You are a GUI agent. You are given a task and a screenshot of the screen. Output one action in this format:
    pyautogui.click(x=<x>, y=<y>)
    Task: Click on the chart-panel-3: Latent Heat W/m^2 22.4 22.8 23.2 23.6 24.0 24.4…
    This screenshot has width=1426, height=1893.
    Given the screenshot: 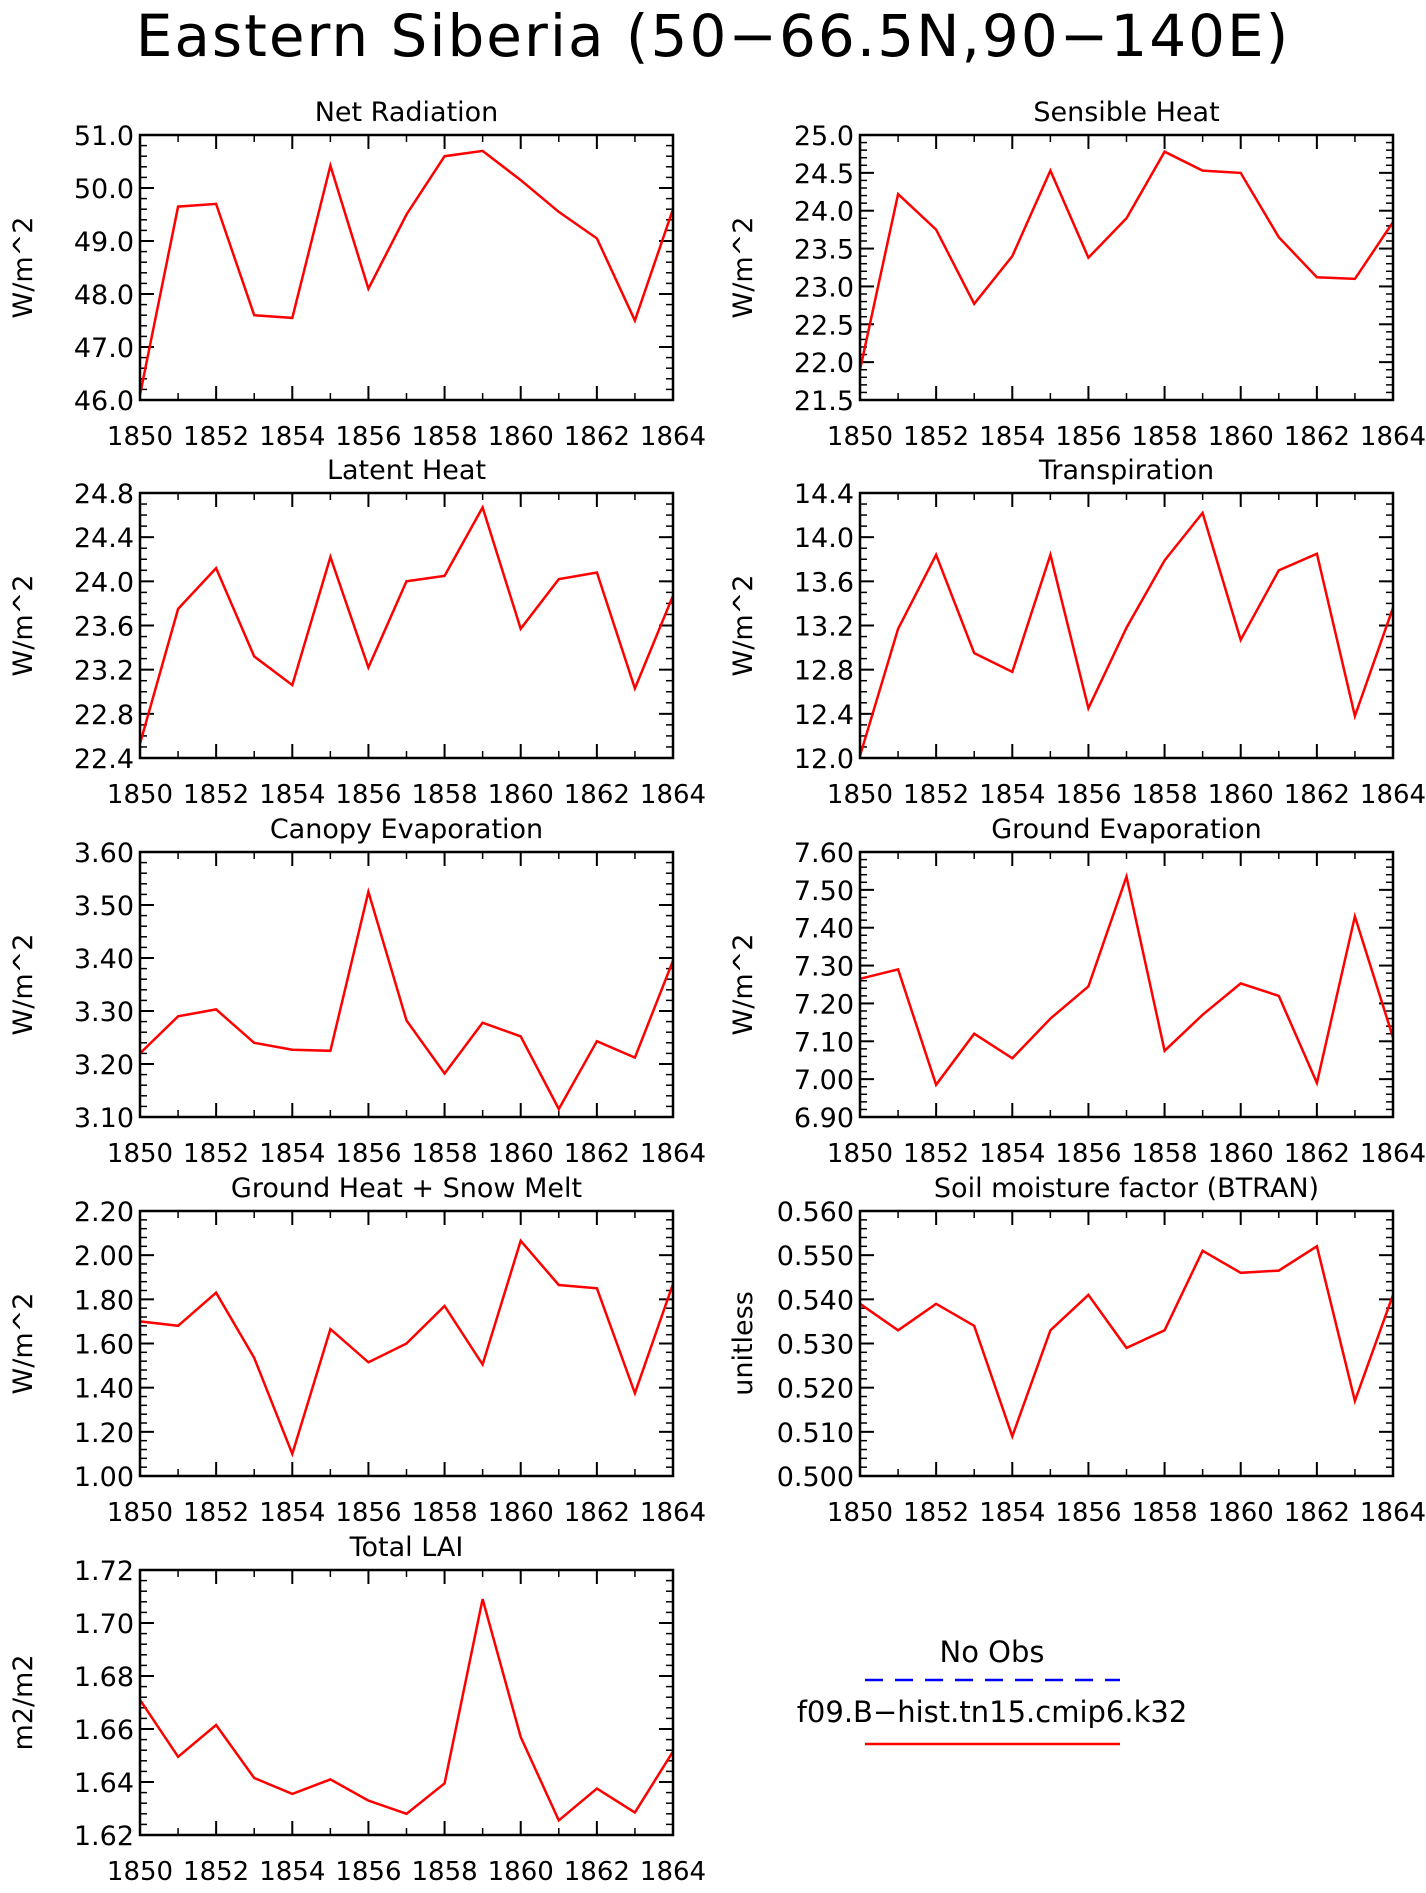 What is the action you would take?
    pyautogui.click(x=357, y=632)
    